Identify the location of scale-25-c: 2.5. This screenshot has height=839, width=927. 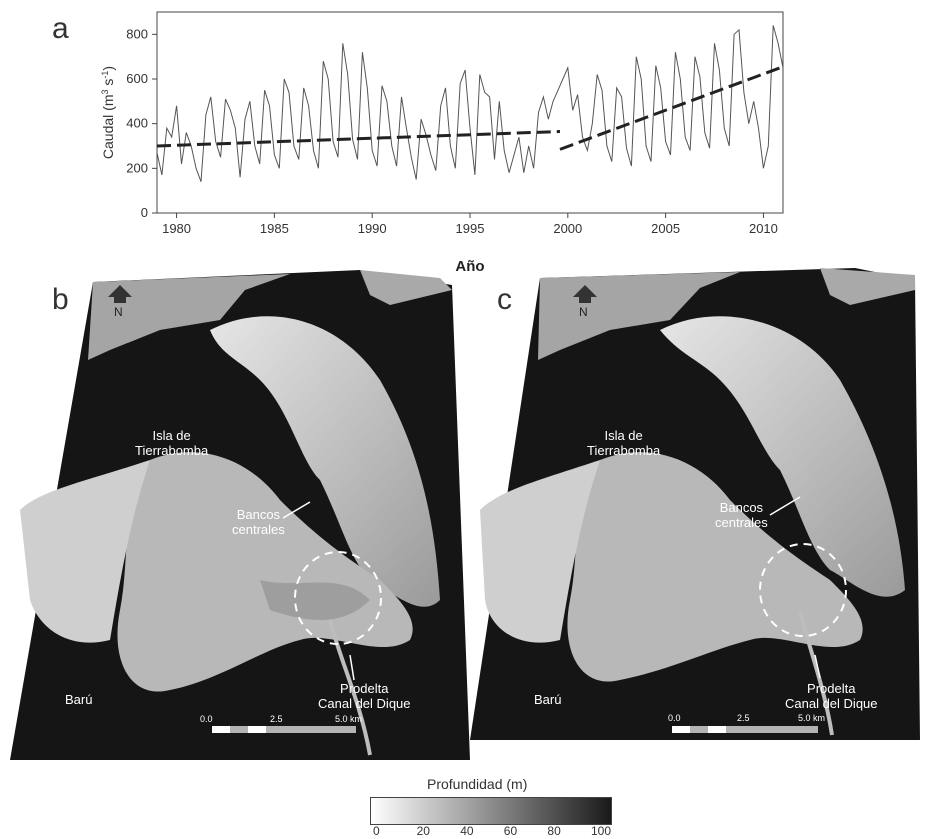
(743, 718).